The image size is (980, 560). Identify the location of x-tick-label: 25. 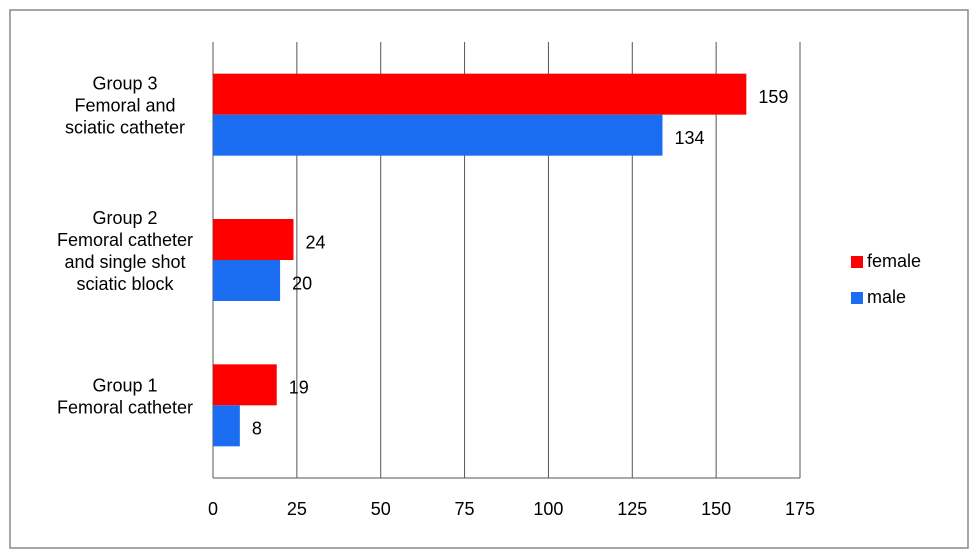
(297, 509).